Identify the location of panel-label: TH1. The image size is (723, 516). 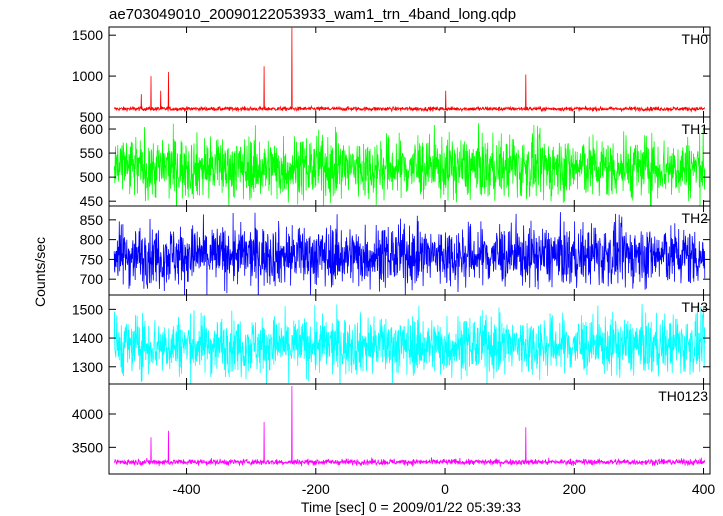
(695, 129).